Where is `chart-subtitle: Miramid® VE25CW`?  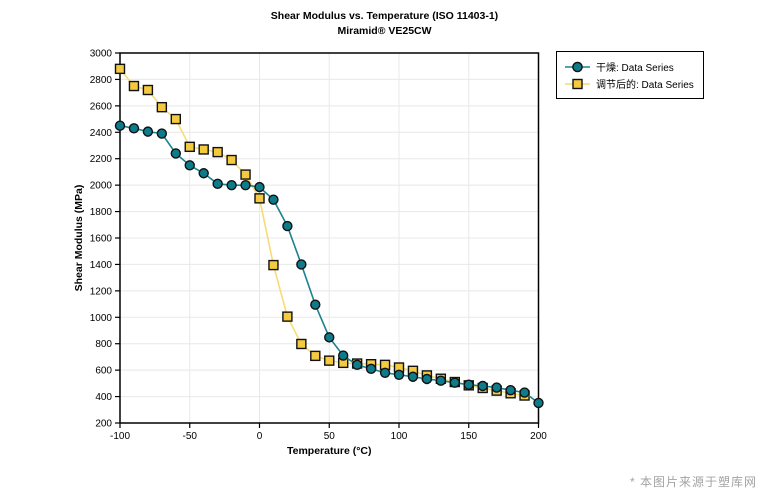 chart-subtitle: Miramid® VE25CW is located at coordinates (384, 31).